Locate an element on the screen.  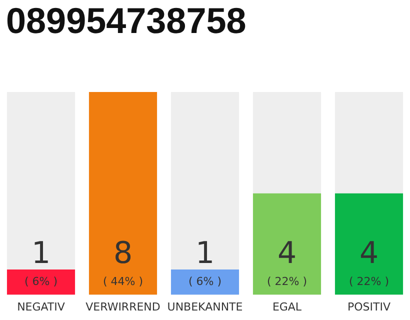
x-tick-label: EGAL is located at coordinates (287, 307).